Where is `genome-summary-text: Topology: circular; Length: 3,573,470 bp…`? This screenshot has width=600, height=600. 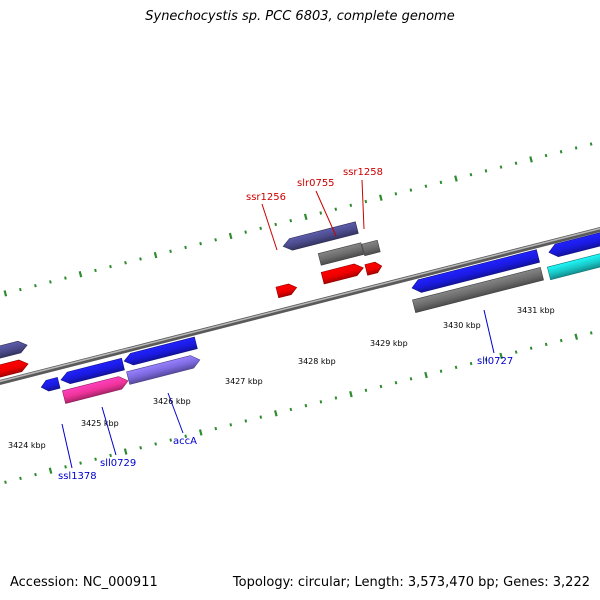 genome-summary-text: Topology: circular; Length: 3,573,470 bp… is located at coordinates (411, 582).